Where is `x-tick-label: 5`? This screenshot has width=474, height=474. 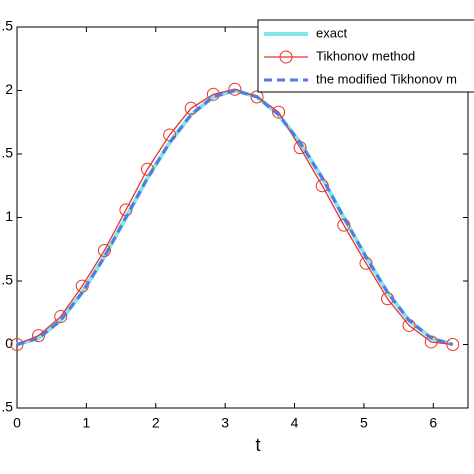 x-tick-label: 5 is located at coordinates (364, 423).